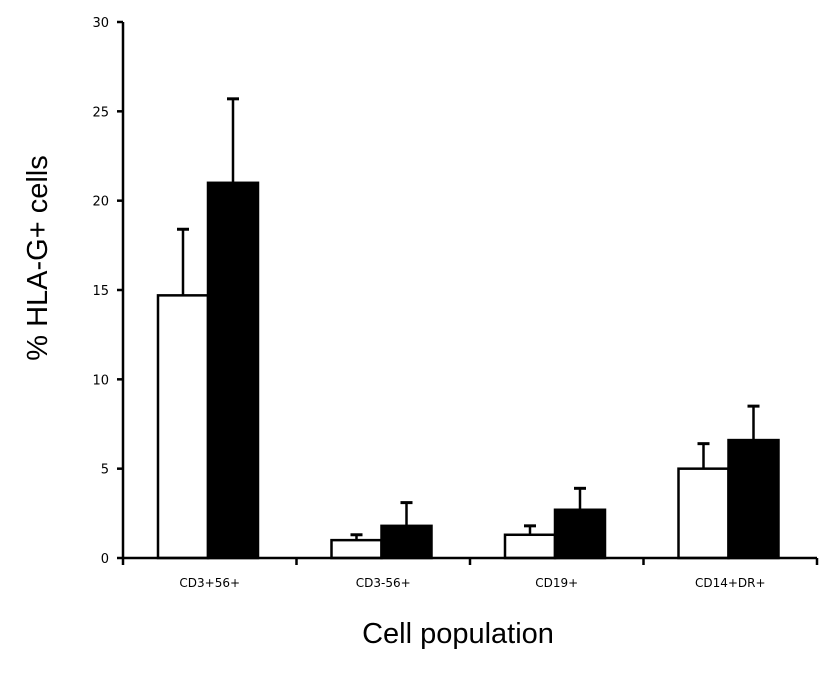  What do you see at coordinates (100, 112) in the screenshot?
I see `y-tick-label: 25` at bounding box center [100, 112].